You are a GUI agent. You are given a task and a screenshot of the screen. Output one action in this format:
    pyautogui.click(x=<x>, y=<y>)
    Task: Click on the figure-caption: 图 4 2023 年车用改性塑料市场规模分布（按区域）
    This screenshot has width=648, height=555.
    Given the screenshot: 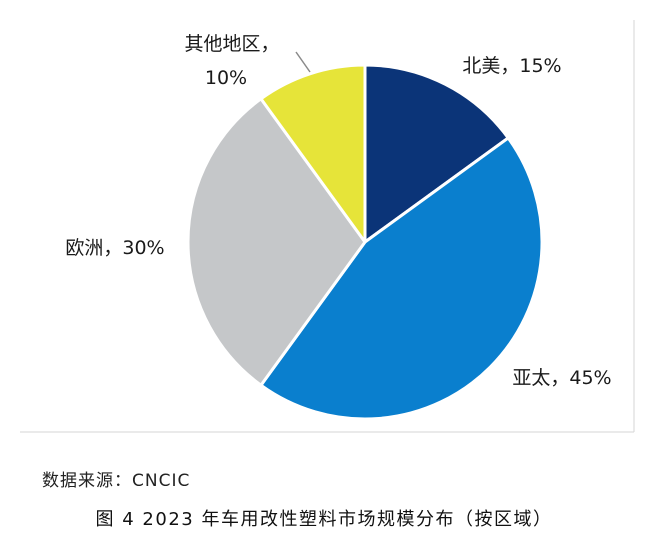 What is the action you would take?
    pyautogui.click(x=324, y=519)
    